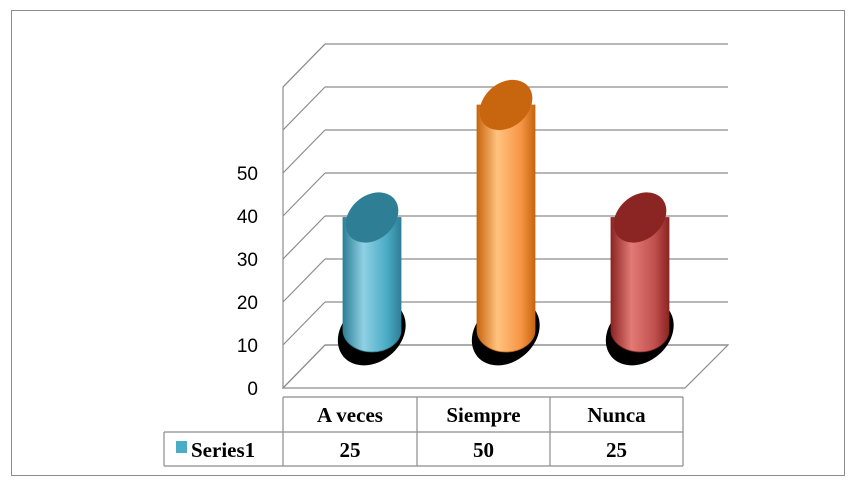  I want to click on y-axis-ticks: 0 10 20 30 40 50, so click(247, 282).